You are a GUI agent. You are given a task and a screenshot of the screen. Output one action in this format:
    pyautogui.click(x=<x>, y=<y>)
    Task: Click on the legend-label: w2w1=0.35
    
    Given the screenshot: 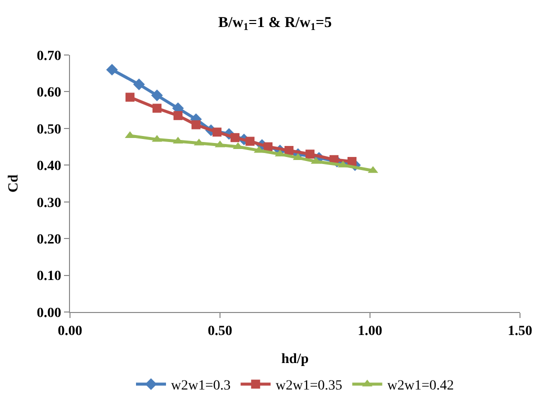 What is the action you would take?
    pyautogui.click(x=309, y=386)
    